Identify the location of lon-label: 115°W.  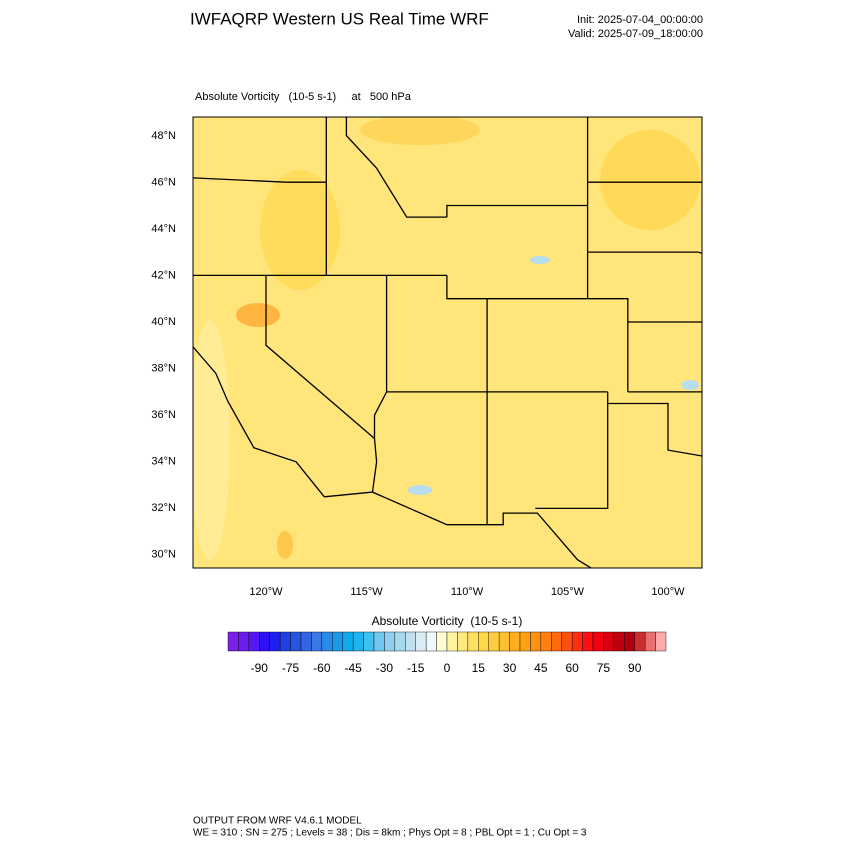
(366, 592).